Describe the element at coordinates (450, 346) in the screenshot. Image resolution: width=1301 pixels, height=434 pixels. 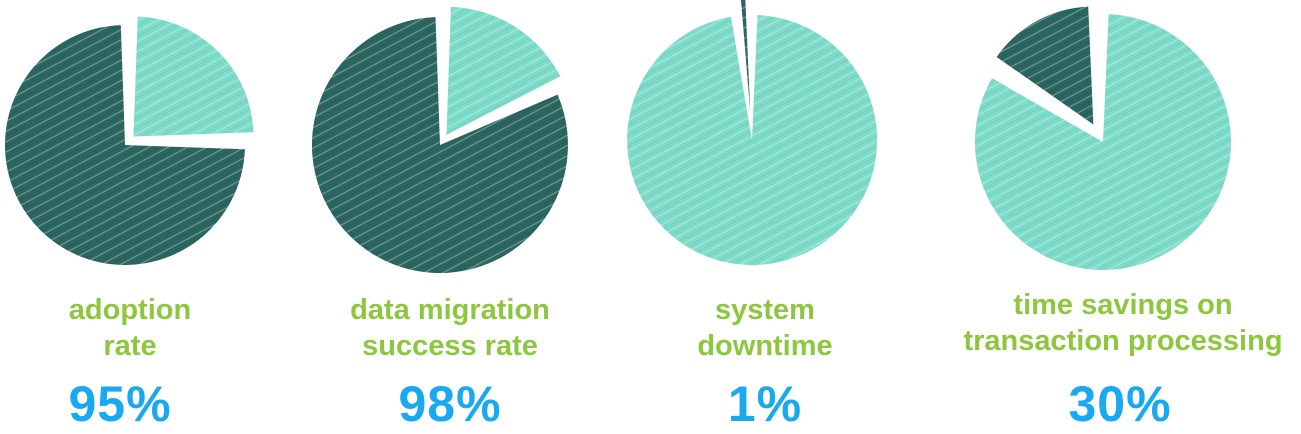
I see `stat-label-line: success rate` at that location.